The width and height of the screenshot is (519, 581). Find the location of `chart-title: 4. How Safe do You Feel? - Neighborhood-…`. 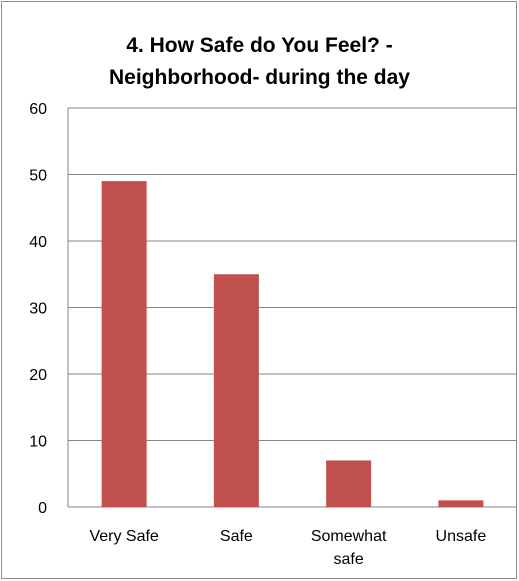

chart-title: 4. How Safe do You Feel? - Neighborhood-… is located at coordinates (259, 62).